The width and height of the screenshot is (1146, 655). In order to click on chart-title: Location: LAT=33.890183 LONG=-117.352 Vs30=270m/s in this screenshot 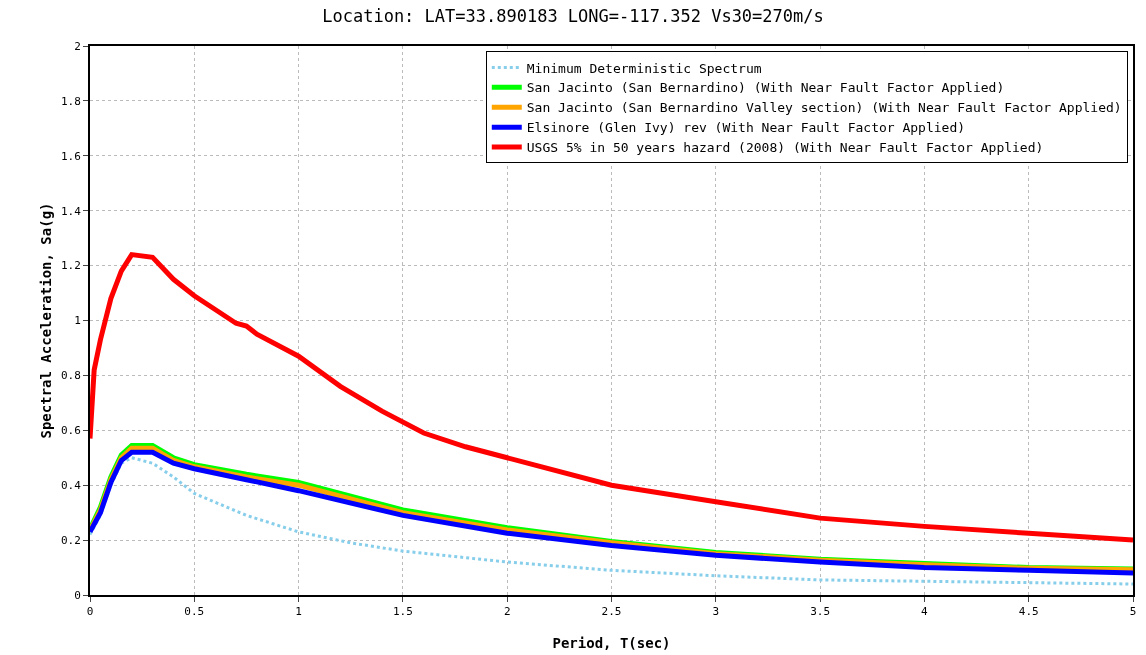, I will do `click(573, 15)`.